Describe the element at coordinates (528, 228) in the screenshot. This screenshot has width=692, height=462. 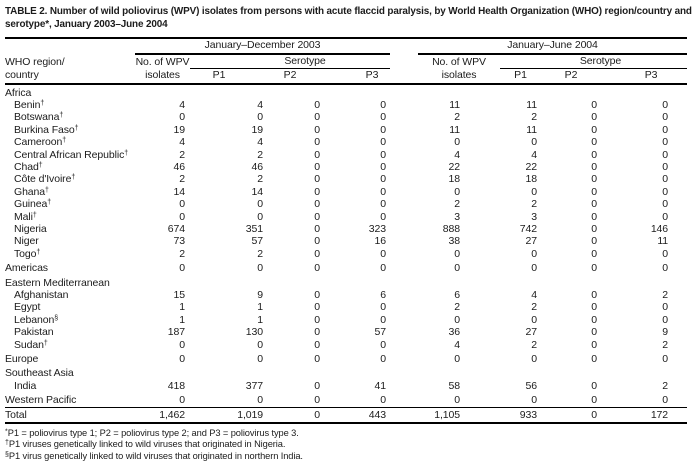
I see `value-cell: 742` at that location.